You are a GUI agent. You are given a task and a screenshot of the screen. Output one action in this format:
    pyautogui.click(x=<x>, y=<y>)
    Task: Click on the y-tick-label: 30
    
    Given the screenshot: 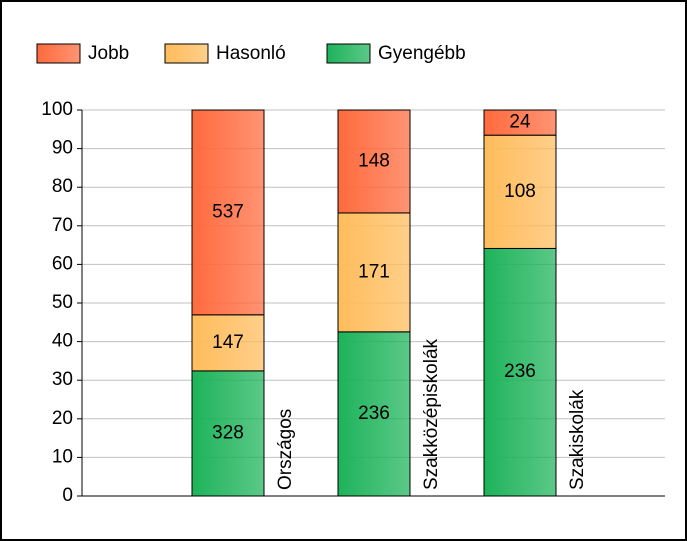 What is the action you would take?
    pyautogui.click(x=62, y=379)
    